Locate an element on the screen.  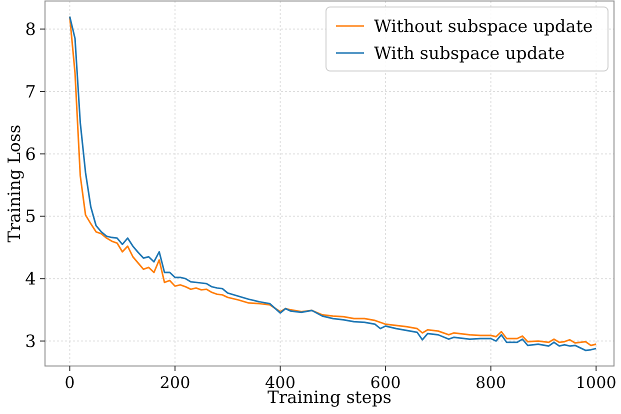
y-tick-label: 6 is located at coordinates (30, 154).